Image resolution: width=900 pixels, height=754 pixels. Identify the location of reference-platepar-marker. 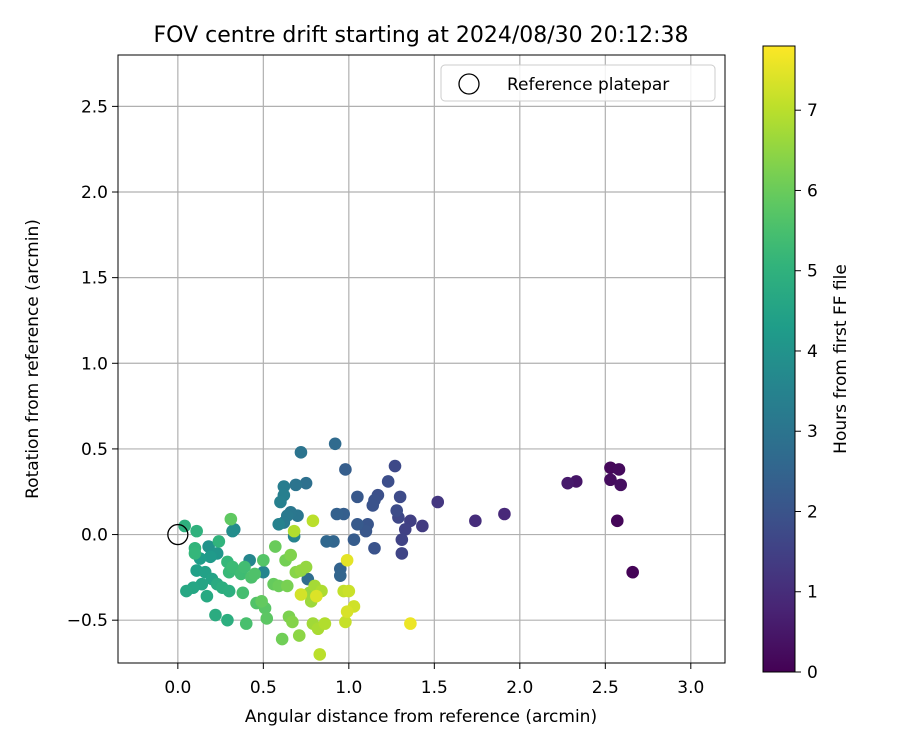
(178, 534).